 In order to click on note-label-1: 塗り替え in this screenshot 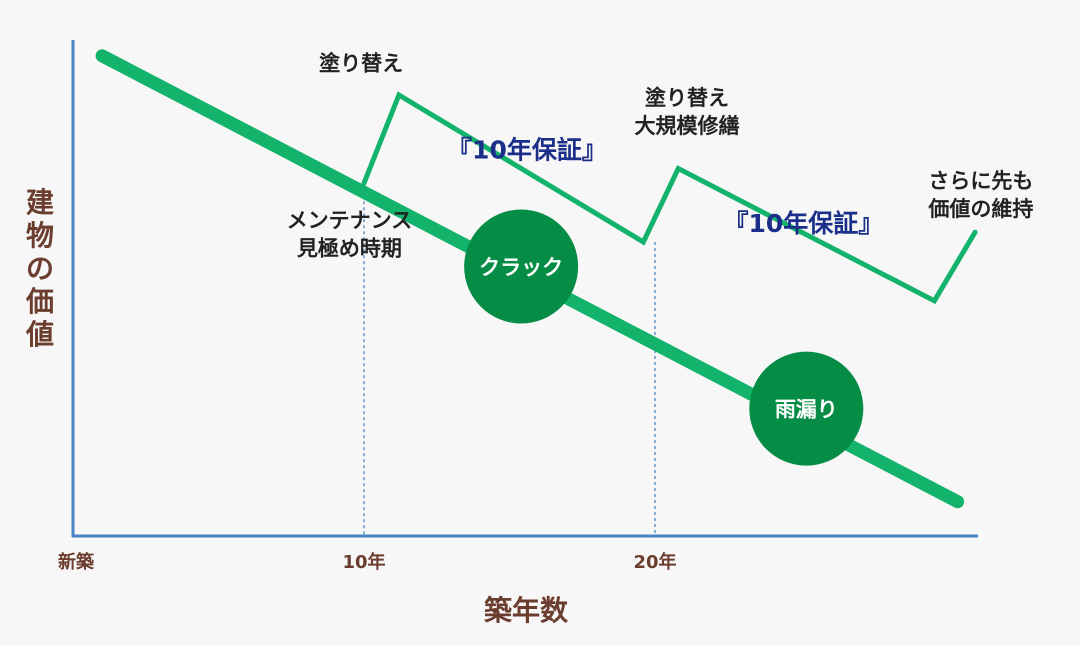, I will do `click(361, 64)`.